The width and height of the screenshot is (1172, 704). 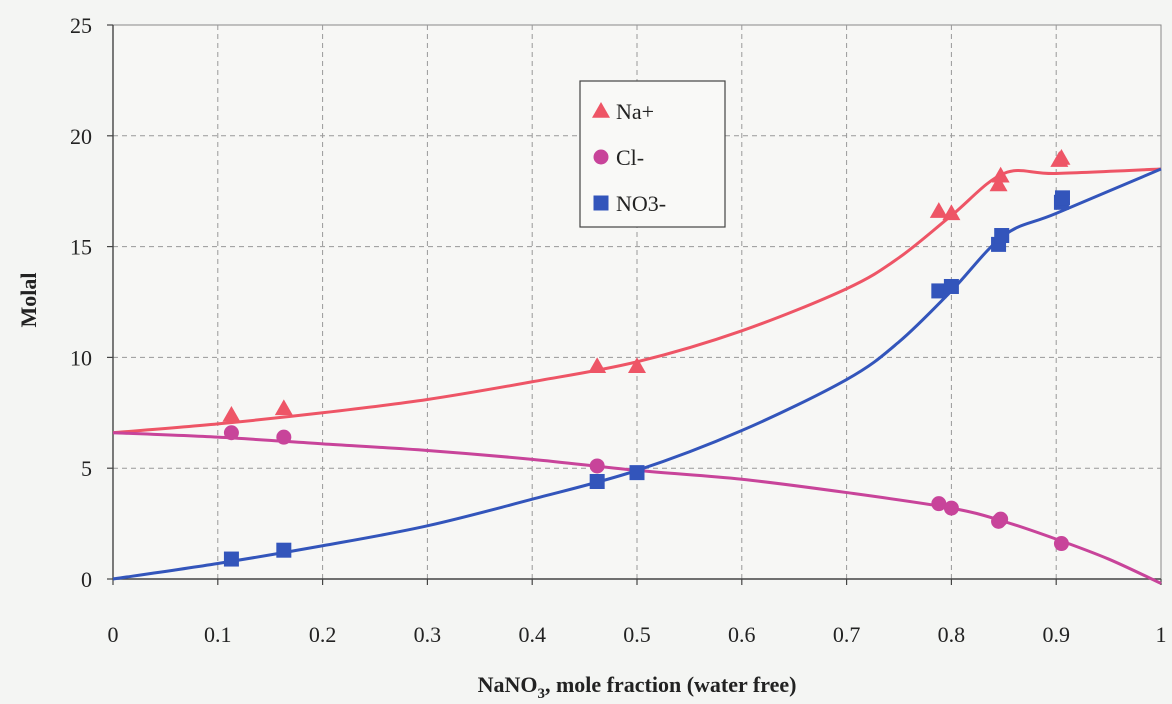 I want to click on x-tick-label: 0.3, so click(x=428, y=634).